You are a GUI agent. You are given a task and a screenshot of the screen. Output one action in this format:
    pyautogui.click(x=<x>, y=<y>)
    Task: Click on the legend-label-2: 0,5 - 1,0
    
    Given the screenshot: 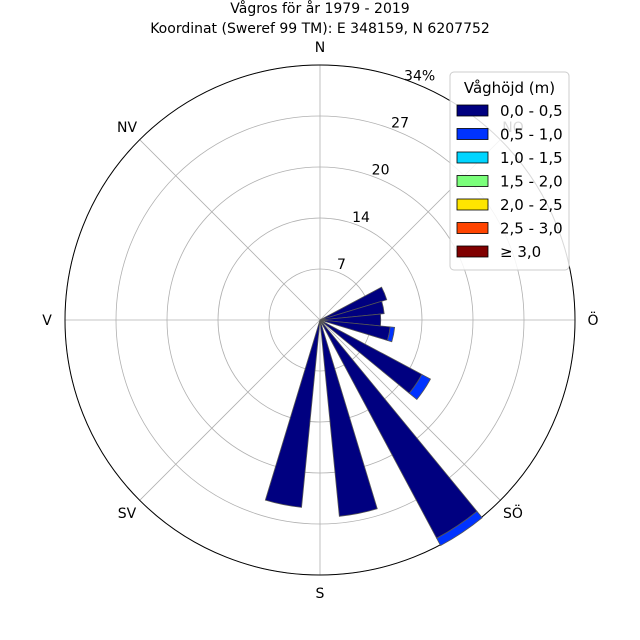 What is the action you would take?
    pyautogui.click(x=531, y=135)
    